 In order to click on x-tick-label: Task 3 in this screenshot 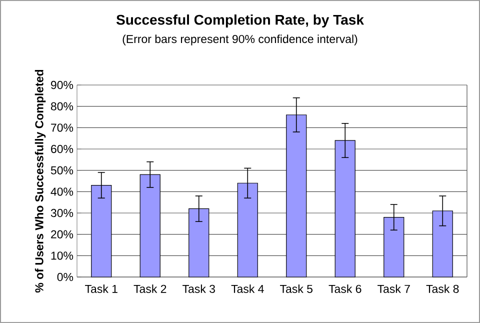, I will do `click(198, 288)`.